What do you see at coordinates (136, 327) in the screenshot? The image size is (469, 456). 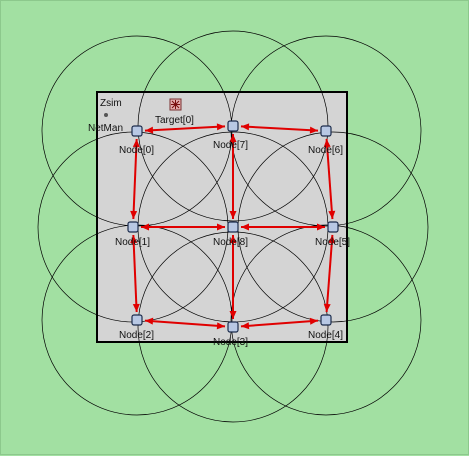 I see `node: Node[2]` at bounding box center [136, 327].